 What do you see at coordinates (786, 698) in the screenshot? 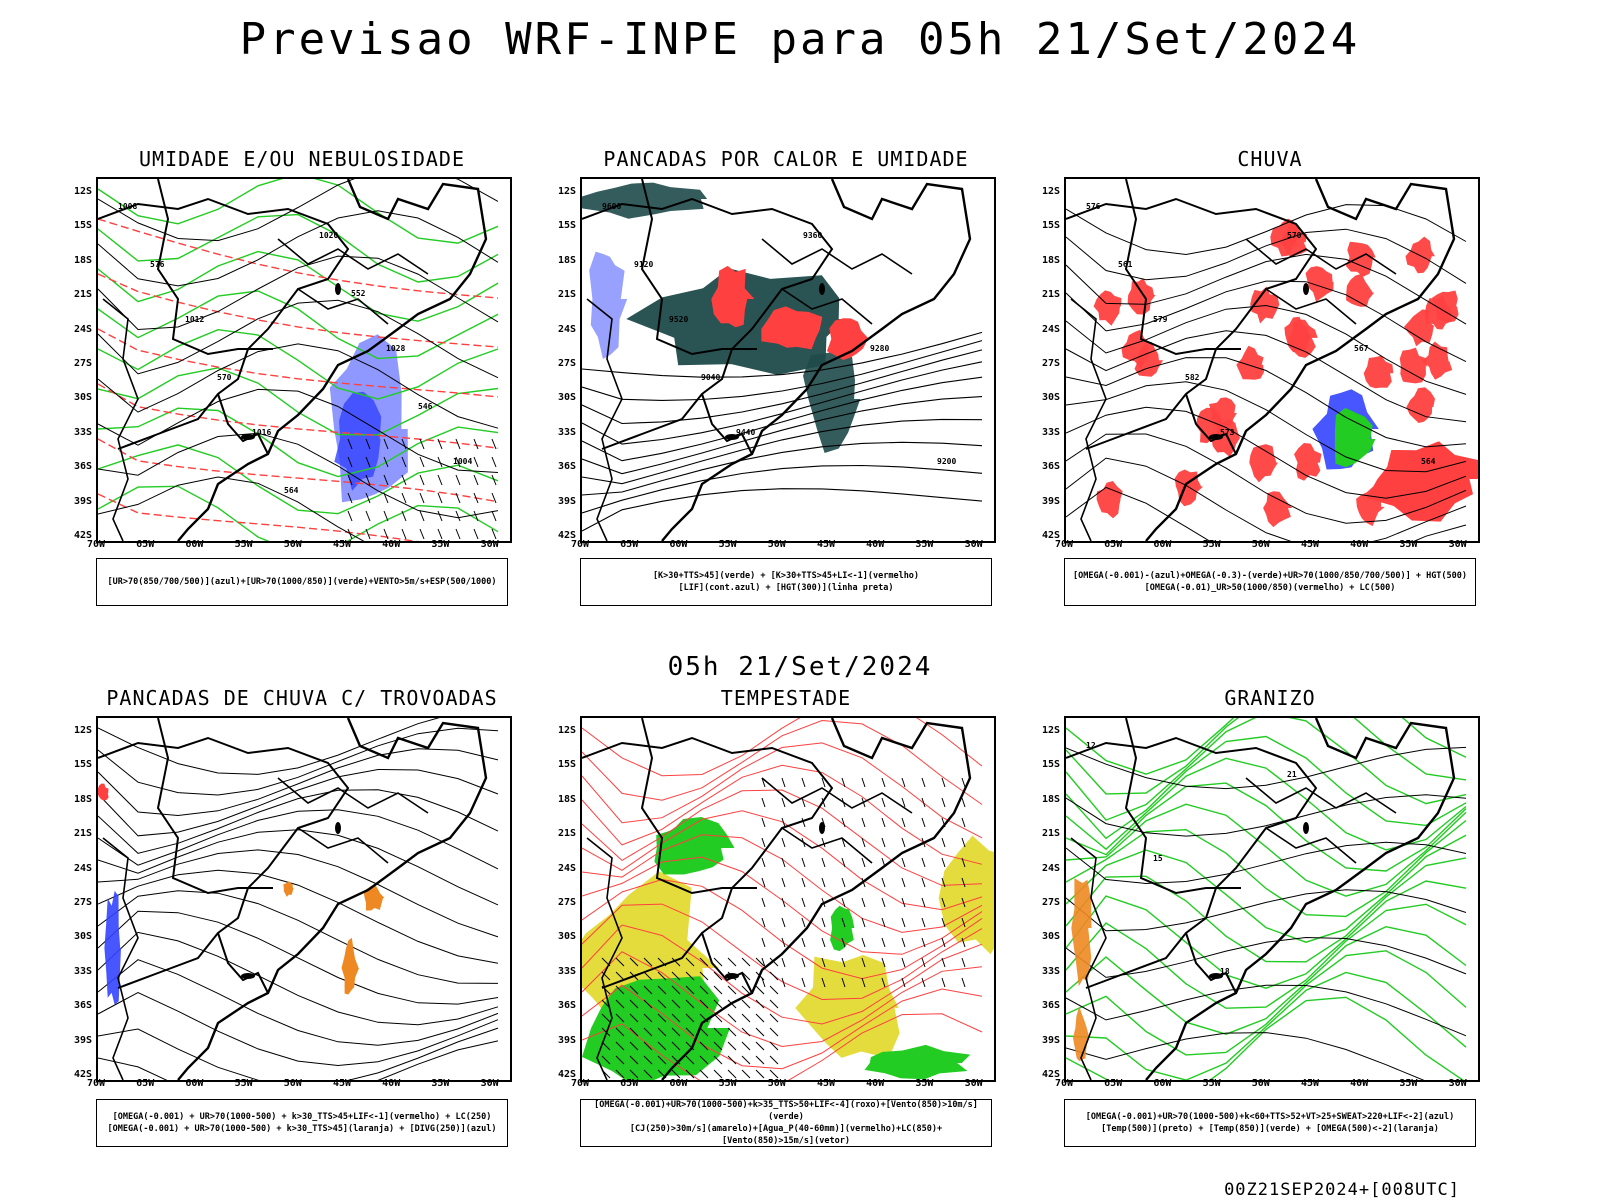
I see `panel-title-tempestade: TEMPESTADE` at bounding box center [786, 698].